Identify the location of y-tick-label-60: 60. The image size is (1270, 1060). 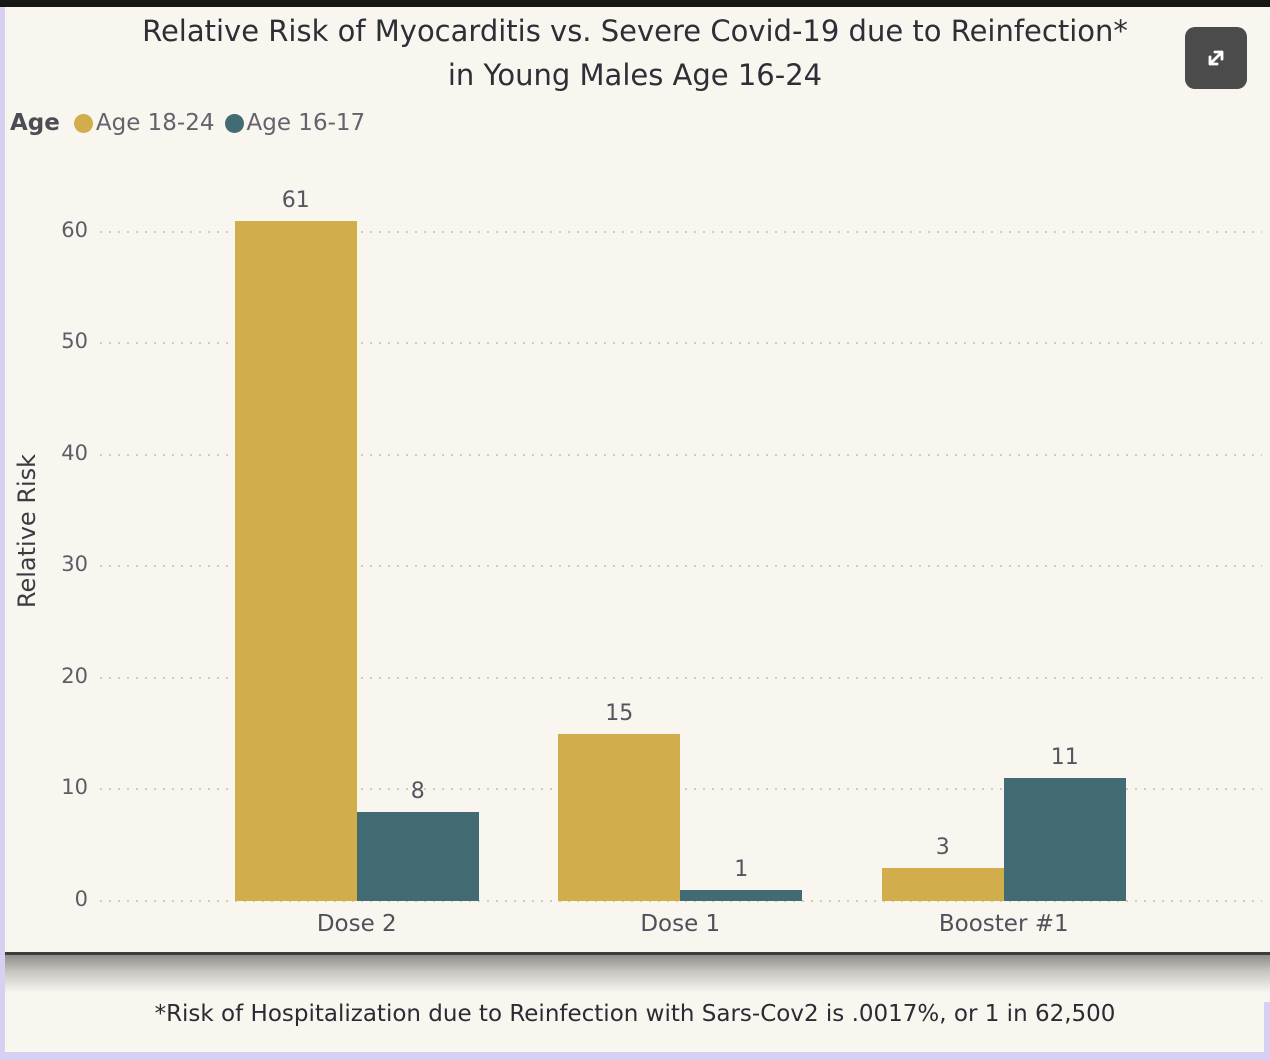
(74, 229).